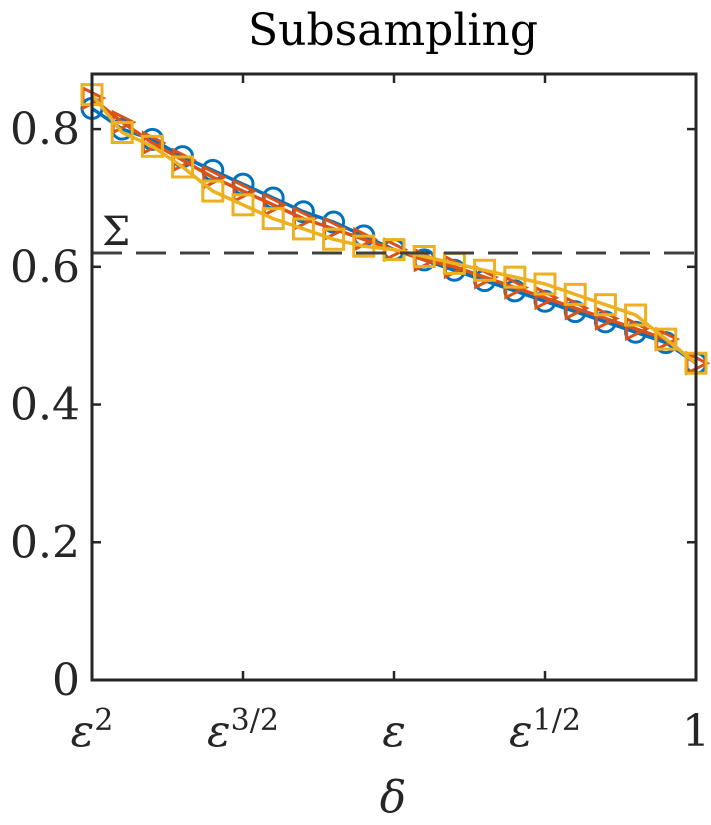 This screenshot has height=825, width=711. I want to click on y-tick-label-3: 0.6, so click(45, 267).